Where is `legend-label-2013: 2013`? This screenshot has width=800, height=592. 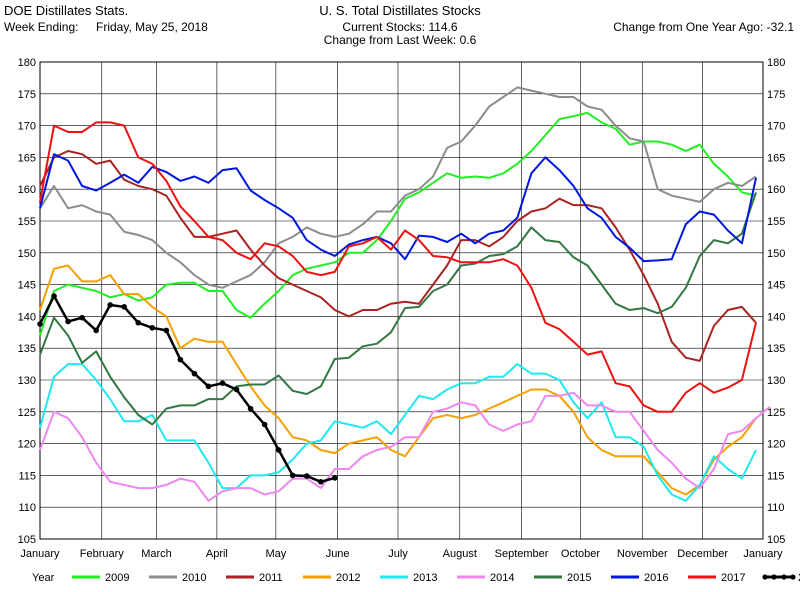
legend-label-2013: 2013 is located at coordinates (425, 578).